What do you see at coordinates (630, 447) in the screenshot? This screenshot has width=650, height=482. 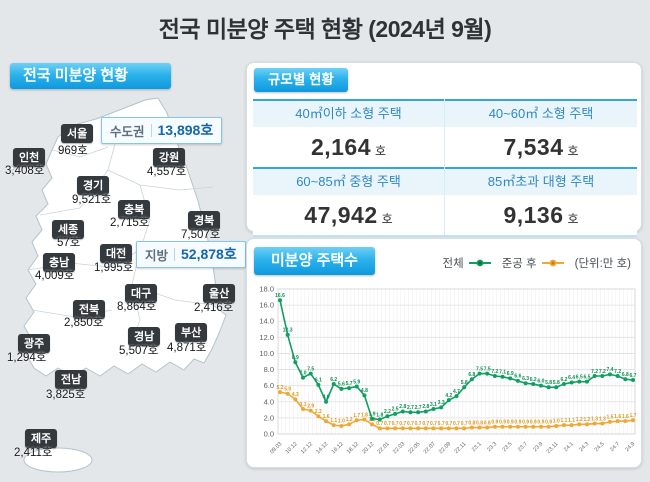 I see `svg-text: 24.9` at bounding box center [630, 447].